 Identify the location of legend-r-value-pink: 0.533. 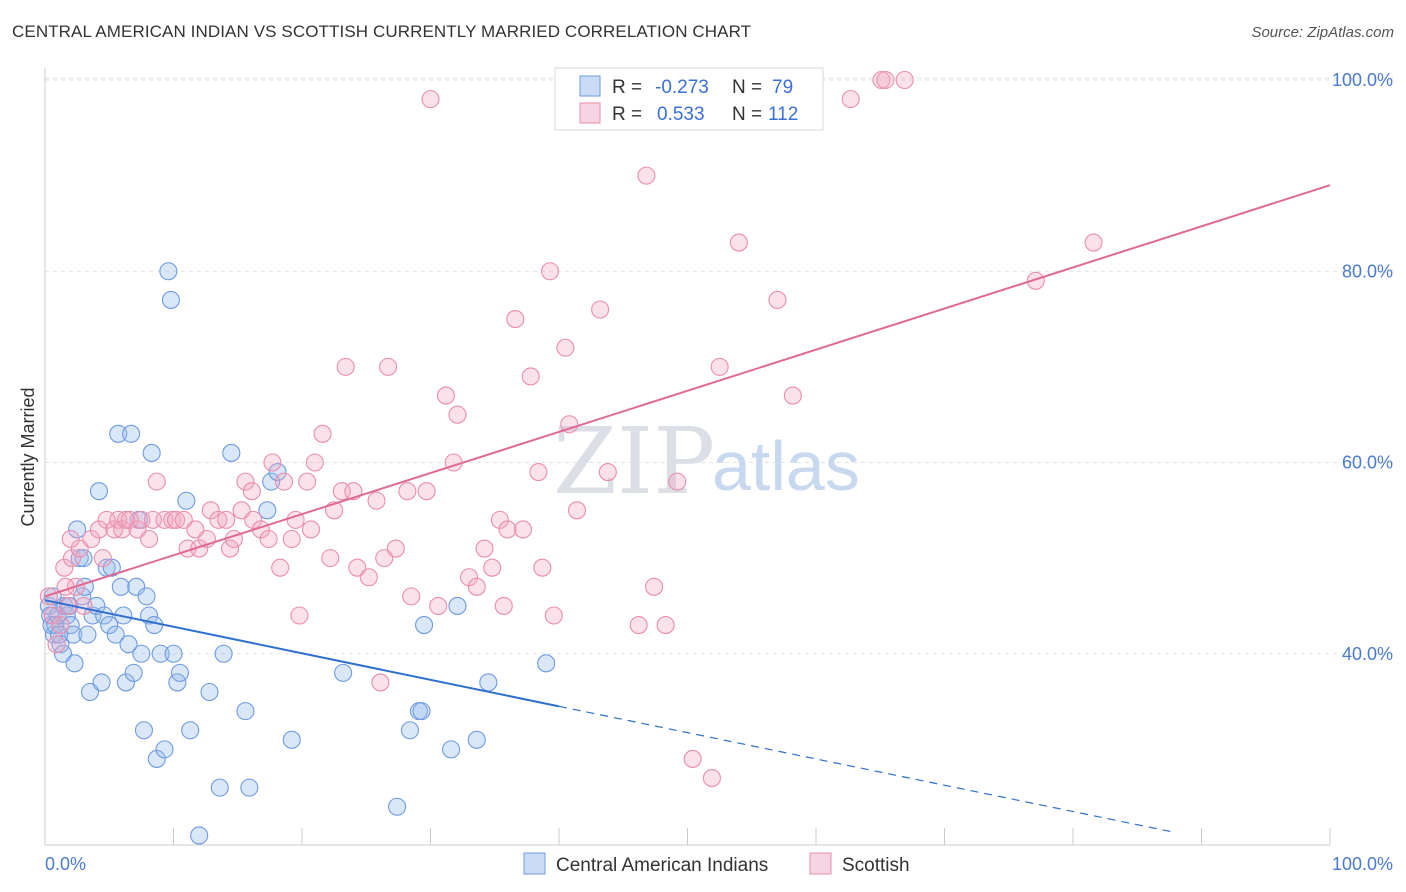
(681, 114).